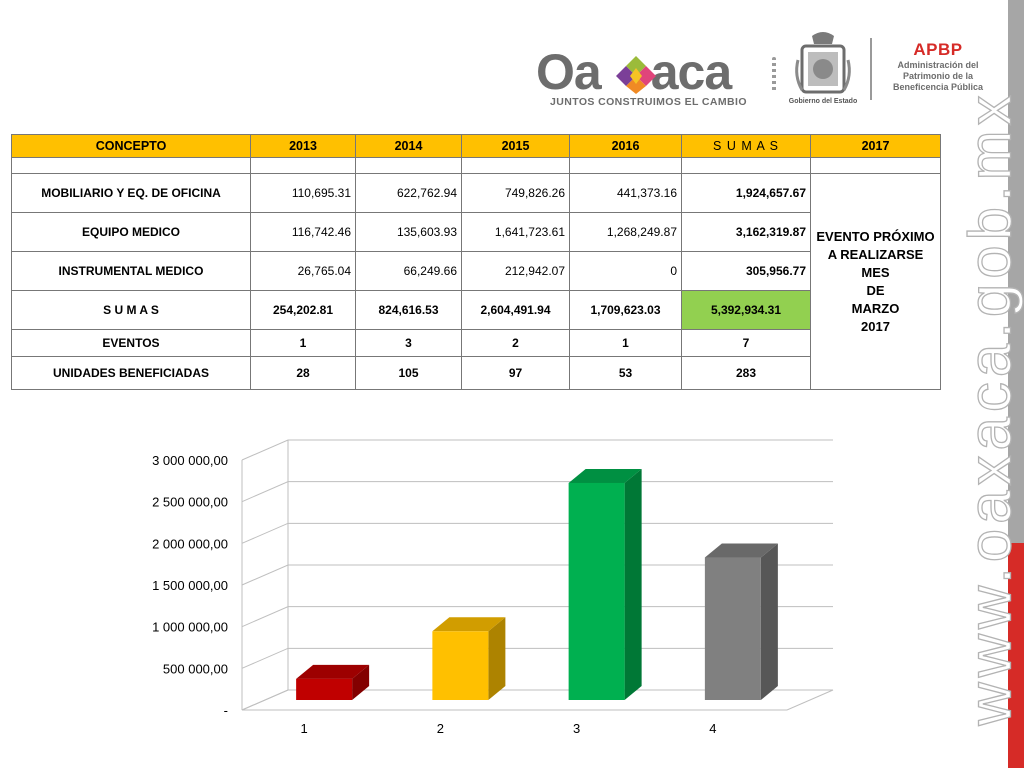  What do you see at coordinates (131, 373) in the screenshot?
I see `cell-concepto: UNIDADES BENEFICIADAS` at bounding box center [131, 373].